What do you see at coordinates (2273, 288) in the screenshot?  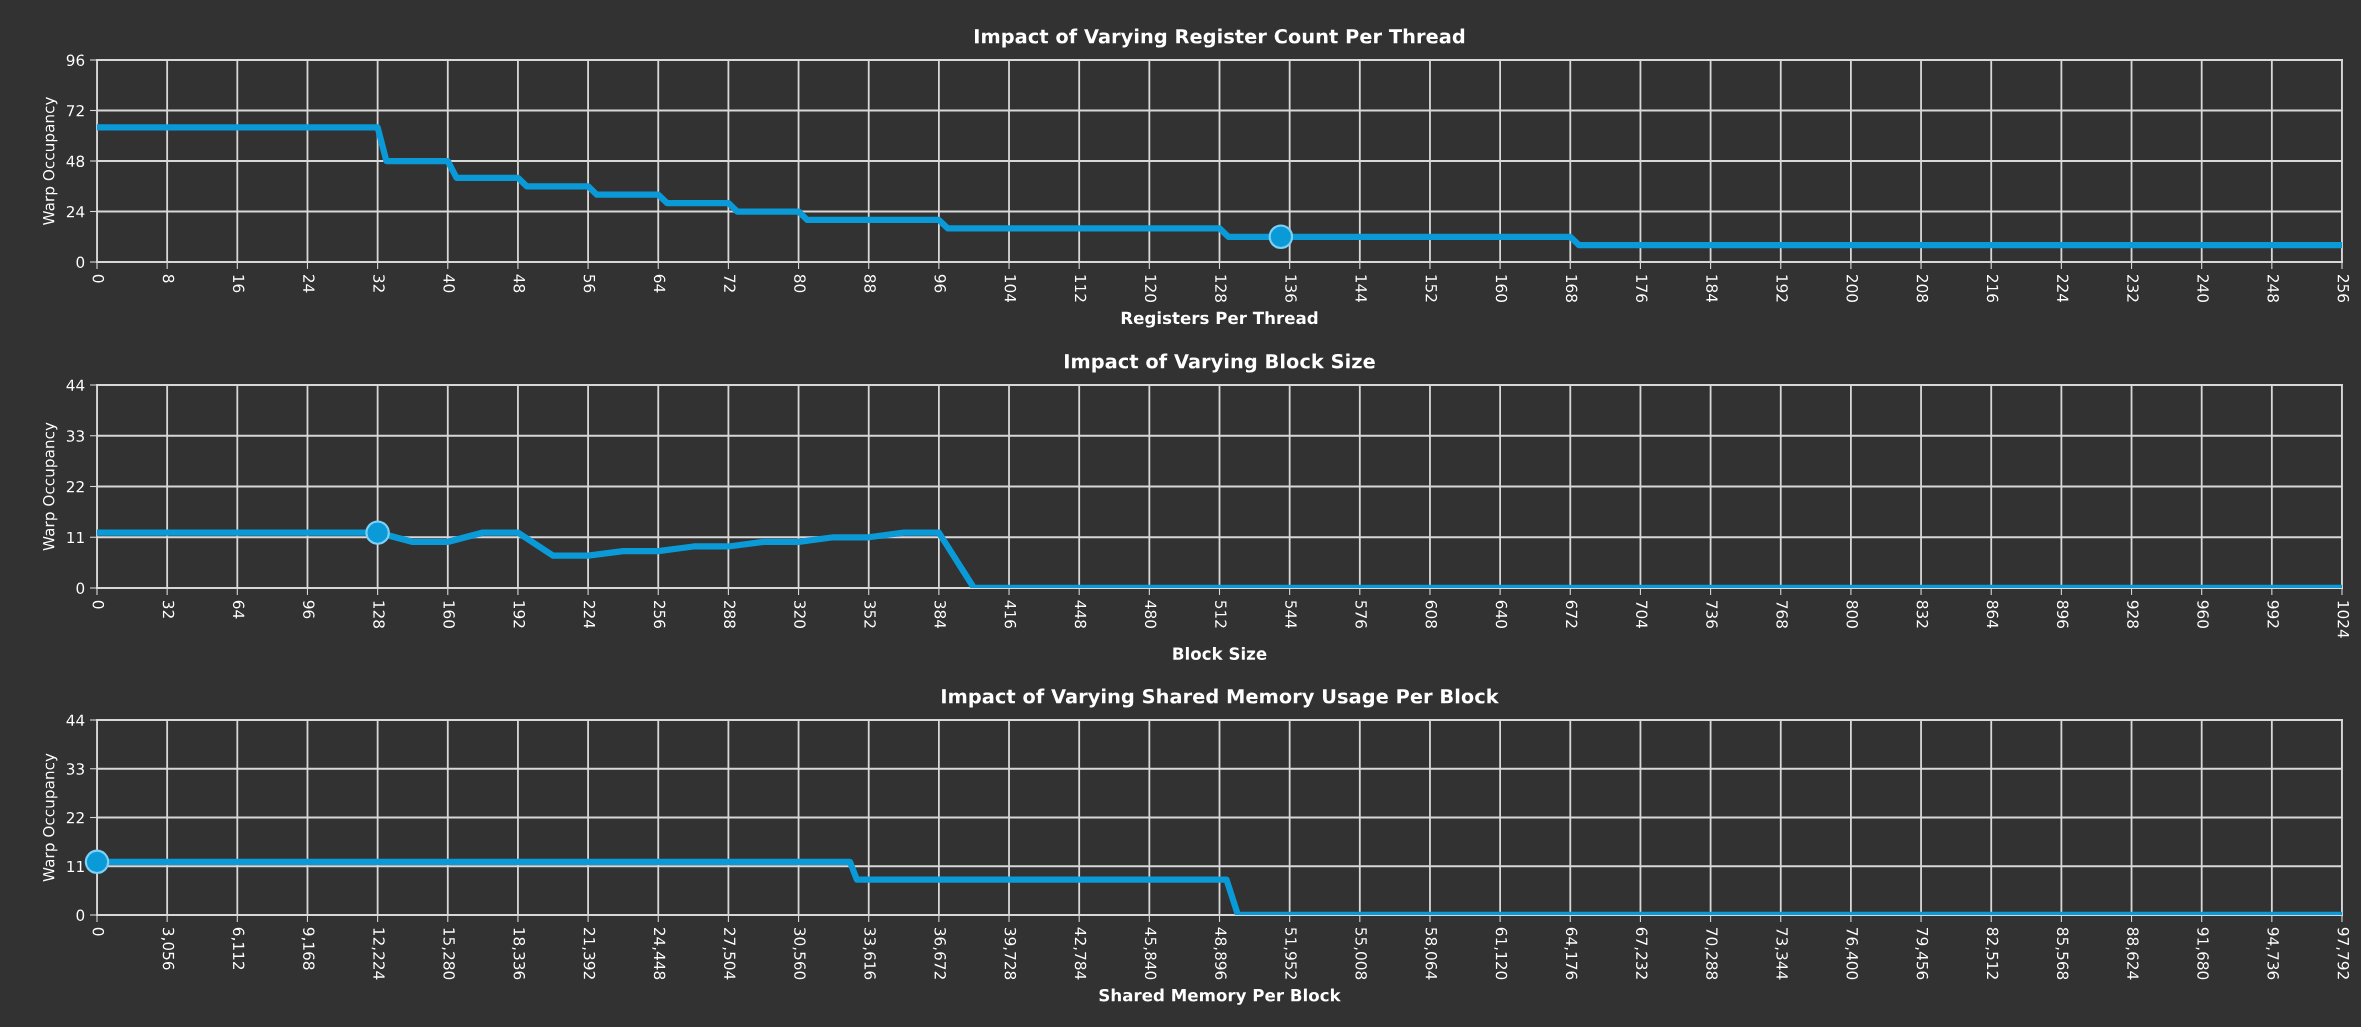 I see `x-tick-label: 248` at bounding box center [2273, 288].